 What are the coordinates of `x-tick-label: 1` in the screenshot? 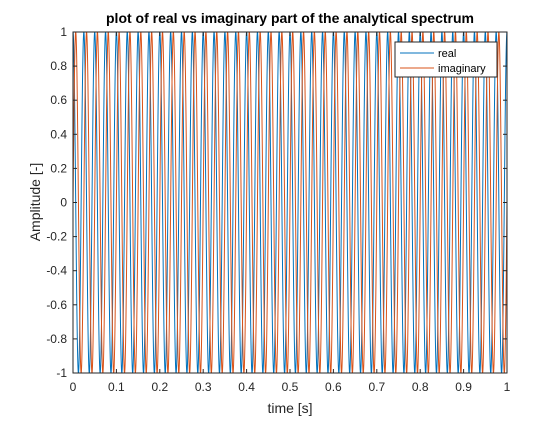 It's located at (507, 387).